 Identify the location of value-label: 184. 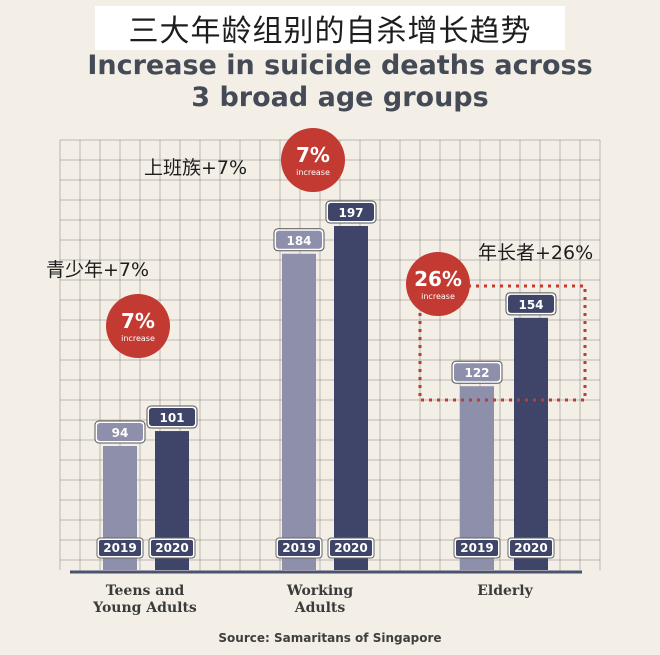
(298, 241).